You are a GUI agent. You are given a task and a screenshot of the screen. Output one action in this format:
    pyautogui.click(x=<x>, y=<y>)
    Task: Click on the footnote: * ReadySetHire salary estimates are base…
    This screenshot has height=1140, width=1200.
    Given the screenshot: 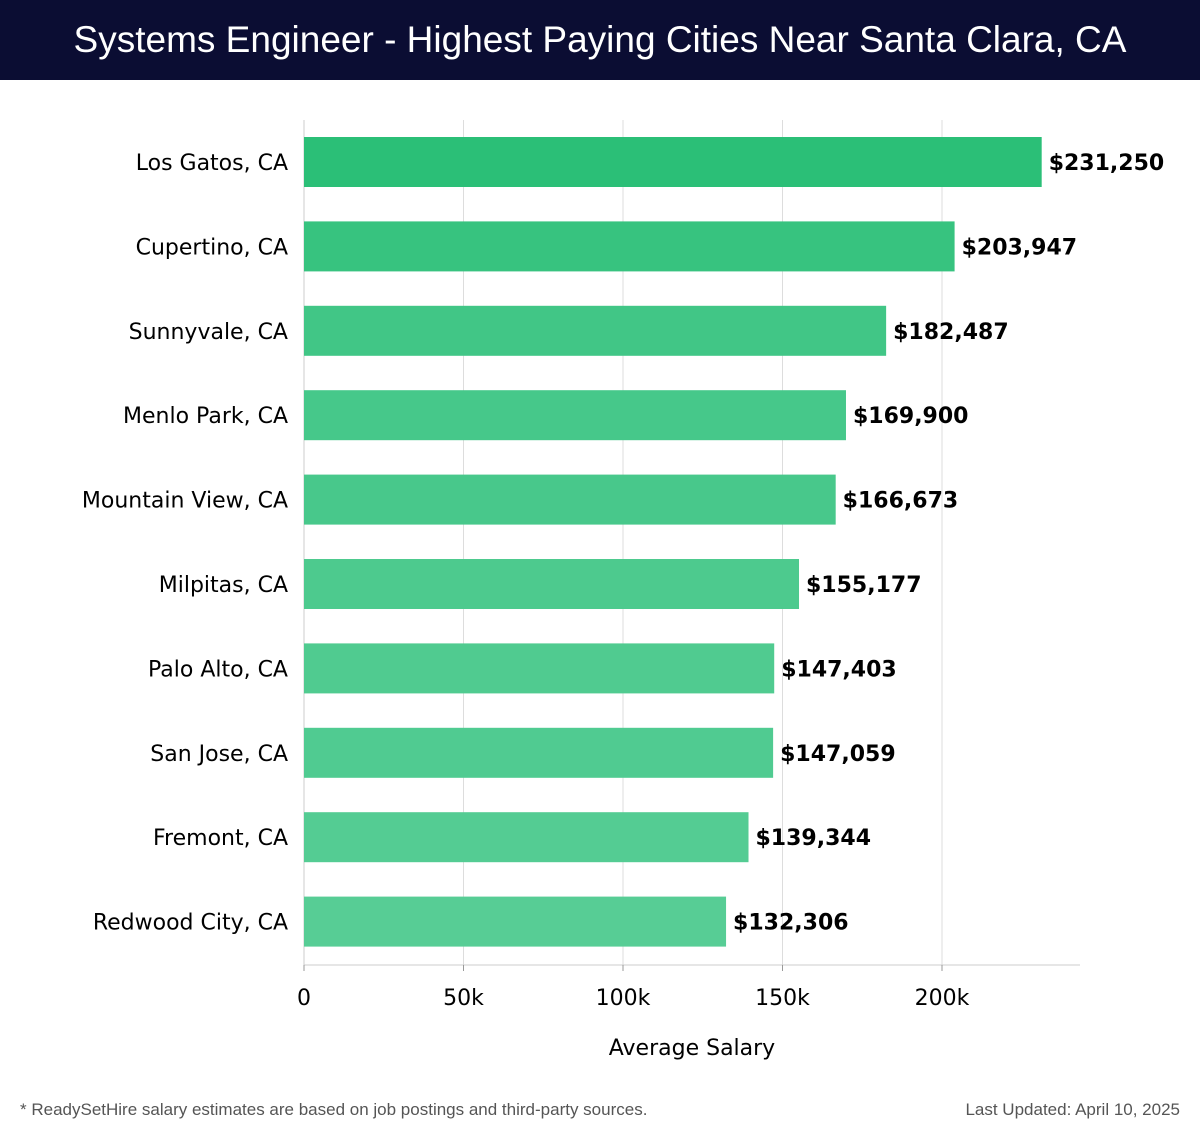 What is the action you would take?
    pyautogui.click(x=334, y=1109)
    